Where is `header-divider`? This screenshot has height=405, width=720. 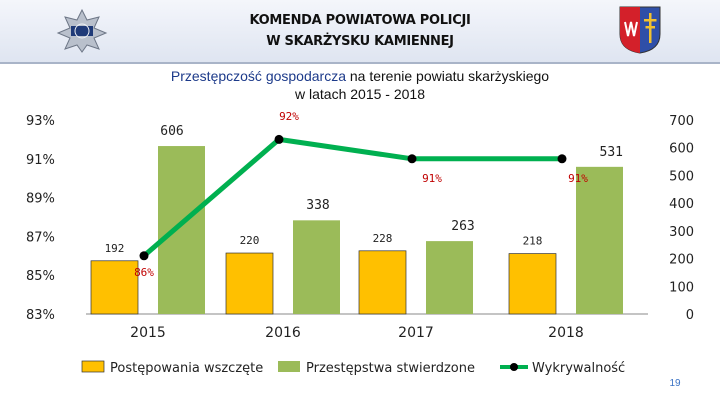 header-divider is located at coordinates (360, 63).